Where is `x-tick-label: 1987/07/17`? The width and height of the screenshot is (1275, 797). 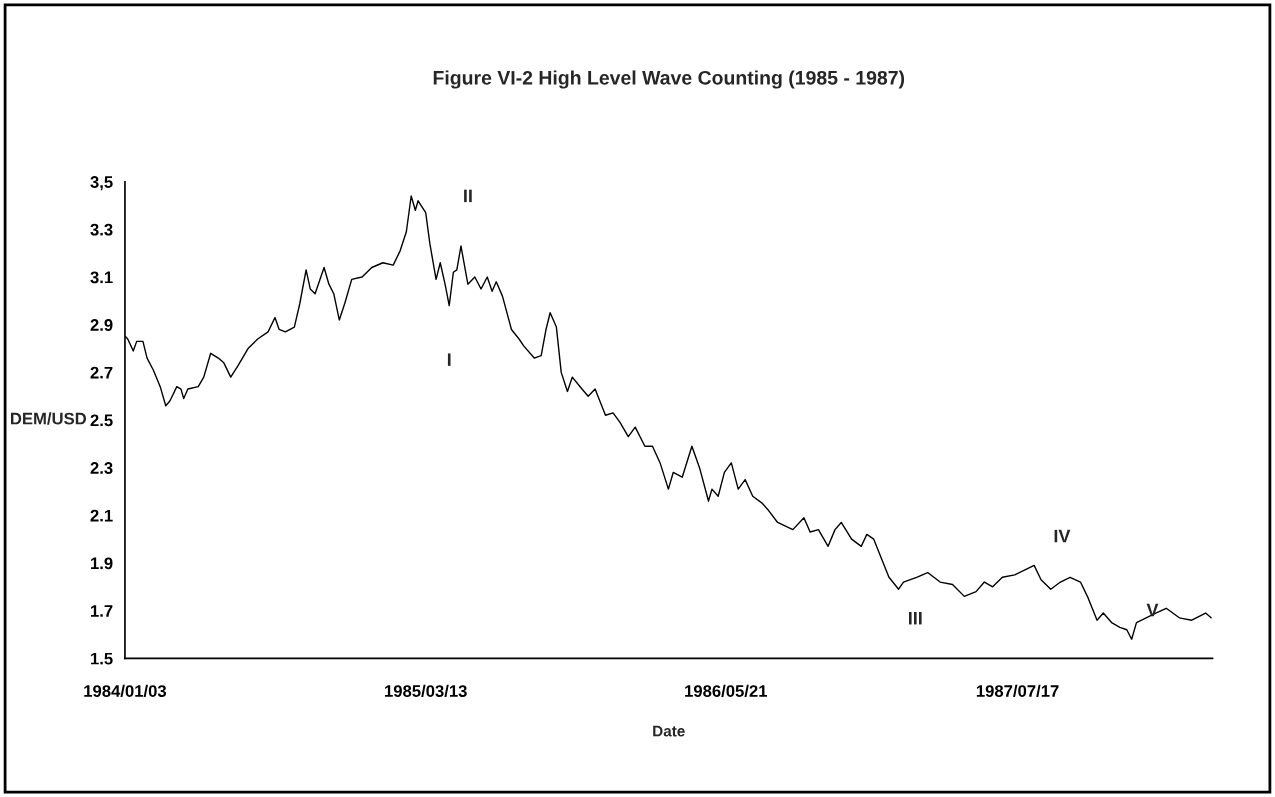
x-tick-label: 1987/07/17 is located at coordinates (1017, 691).